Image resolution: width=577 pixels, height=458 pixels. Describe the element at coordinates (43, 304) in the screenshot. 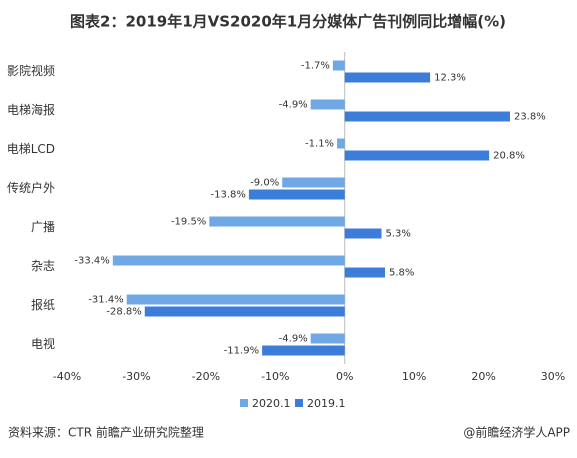

I see `y-tick-label: 报纸` at that location.